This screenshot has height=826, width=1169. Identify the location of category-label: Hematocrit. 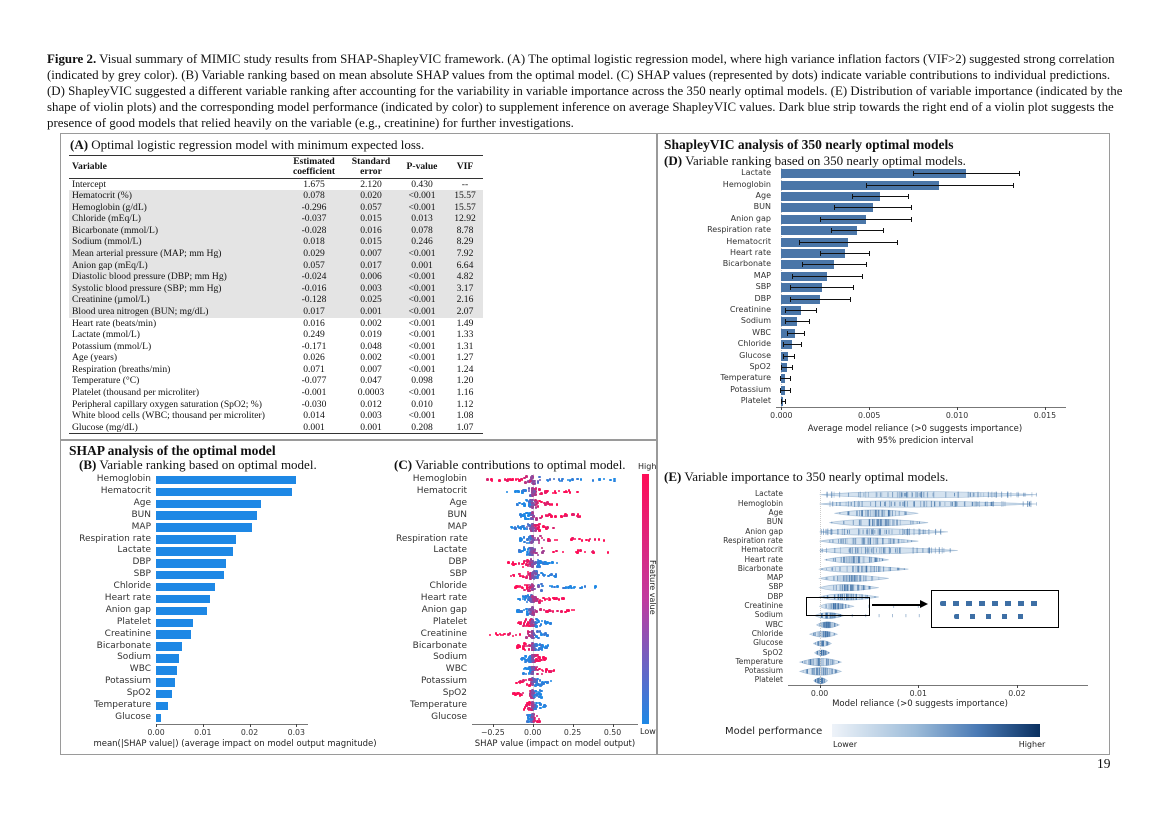
(748, 241).